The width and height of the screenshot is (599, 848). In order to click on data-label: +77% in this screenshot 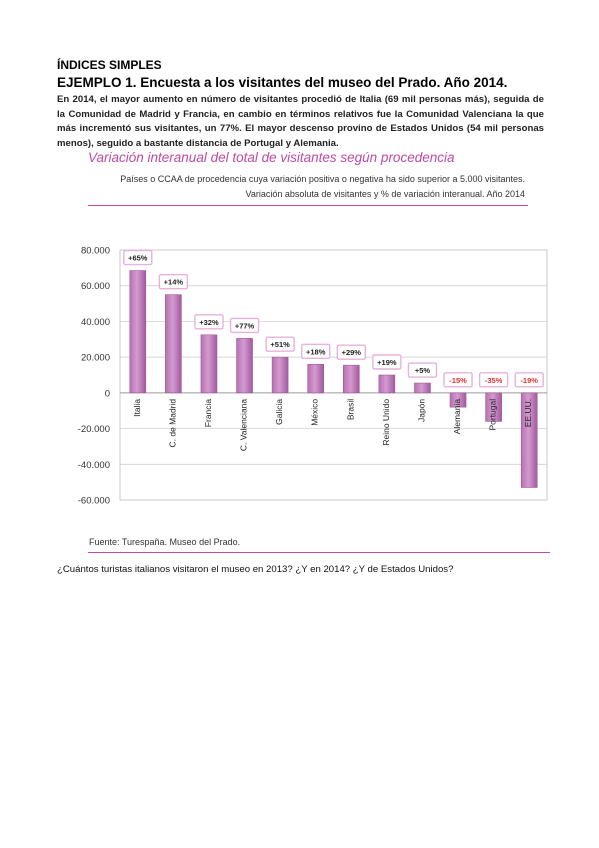, I will do `click(245, 325)`.